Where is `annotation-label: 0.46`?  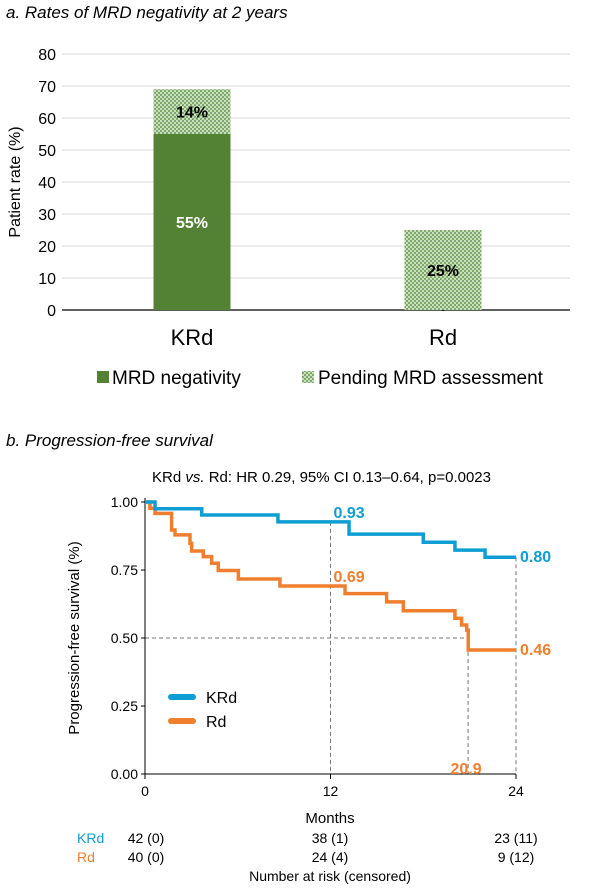
annotation-label: 0.46 is located at coordinates (535, 650).